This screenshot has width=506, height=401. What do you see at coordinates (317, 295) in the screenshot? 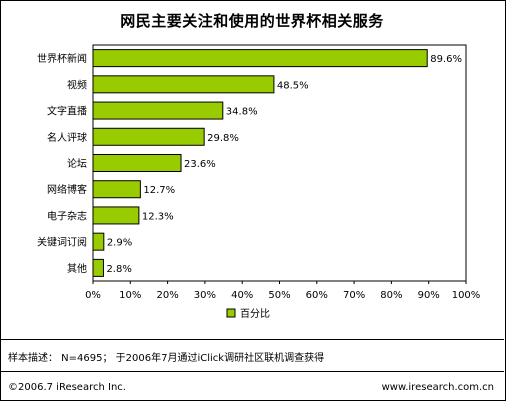
I see `x-tick-label: 60%` at bounding box center [317, 295].